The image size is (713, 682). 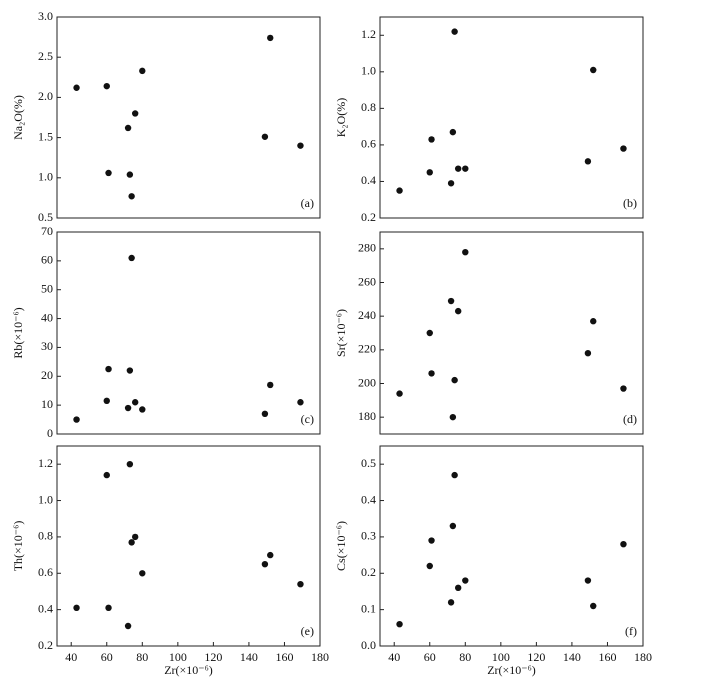 What do you see at coordinates (45, 136) in the screenshot?
I see `y-tick-label: 1.5` at bounding box center [45, 136].